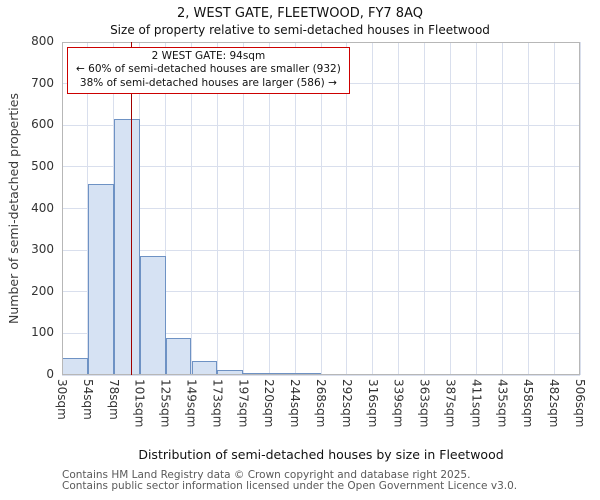 Image resolution: width=600 pixels, height=500 pixels. I want to click on x-tick-label: 458sqm, so click(528, 403).